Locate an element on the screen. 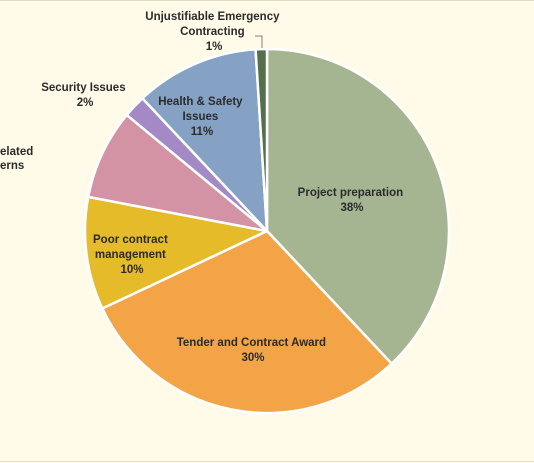 The width and height of the screenshot is (534, 463). label-poor-contract-management: Poor contract management 10% is located at coordinates (132, 255).